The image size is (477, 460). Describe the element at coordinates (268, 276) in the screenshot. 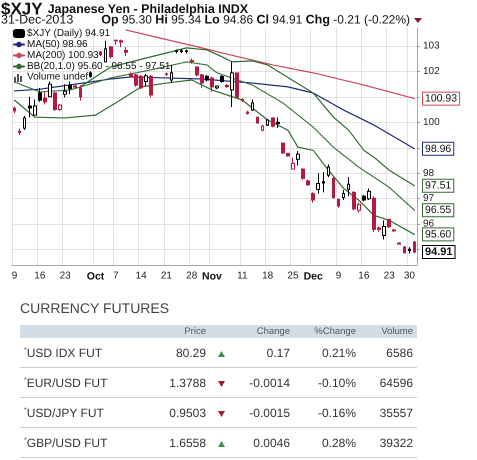

I see `x-tick-label: 18` at that location.